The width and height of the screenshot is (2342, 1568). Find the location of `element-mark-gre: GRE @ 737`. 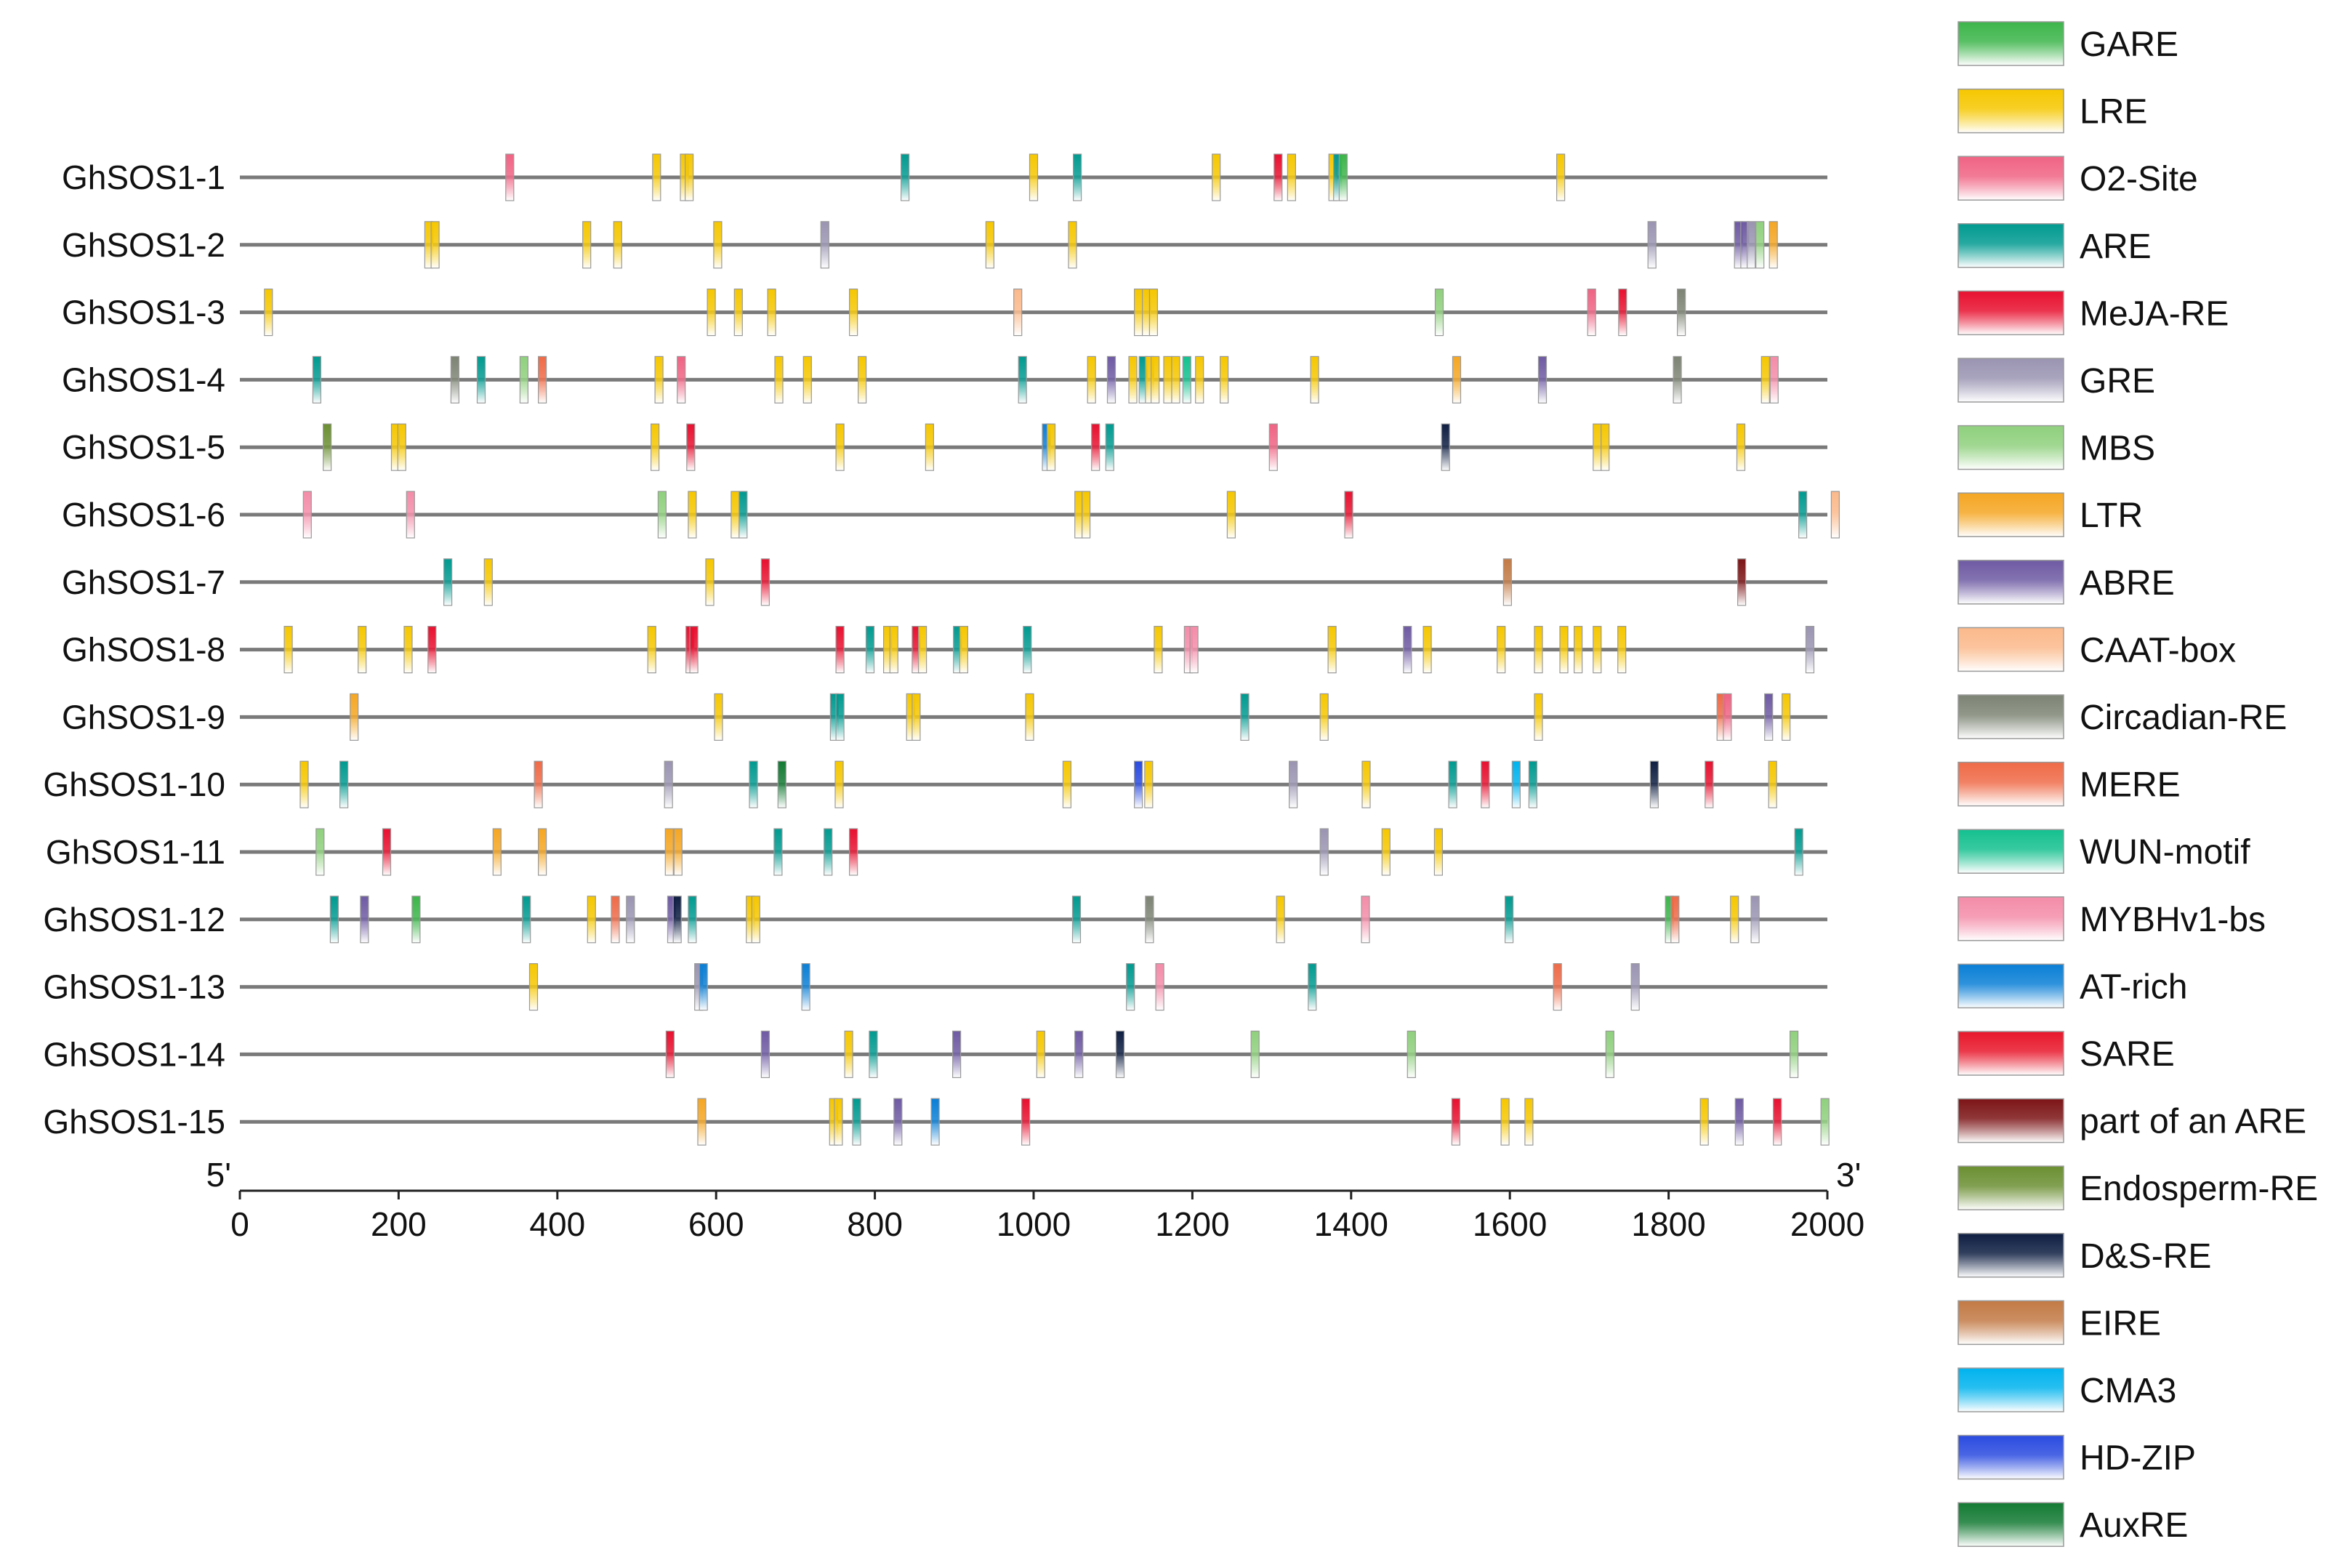

element-mark-gre: GRE @ 737 is located at coordinates (824, 245).